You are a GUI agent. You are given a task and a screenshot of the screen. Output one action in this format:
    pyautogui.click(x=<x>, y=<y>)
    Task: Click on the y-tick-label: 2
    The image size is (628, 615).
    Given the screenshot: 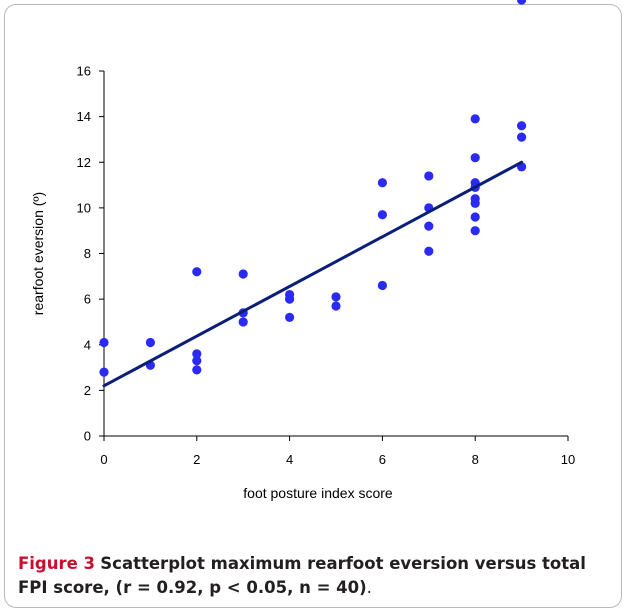 What is the action you would take?
    pyautogui.click(x=87, y=390)
    